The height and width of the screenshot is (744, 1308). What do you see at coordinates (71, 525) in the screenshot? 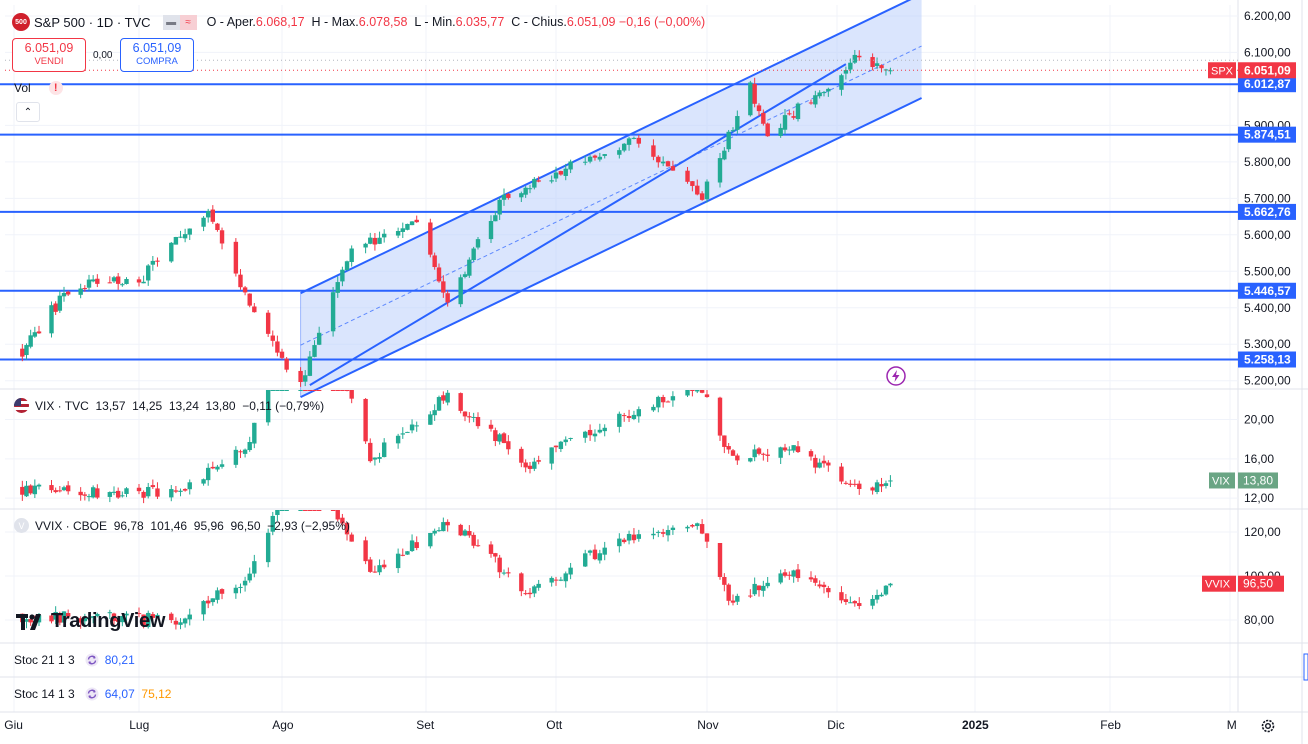
I see `vvix-symbol: VVIX · CBOE` at bounding box center [71, 525].